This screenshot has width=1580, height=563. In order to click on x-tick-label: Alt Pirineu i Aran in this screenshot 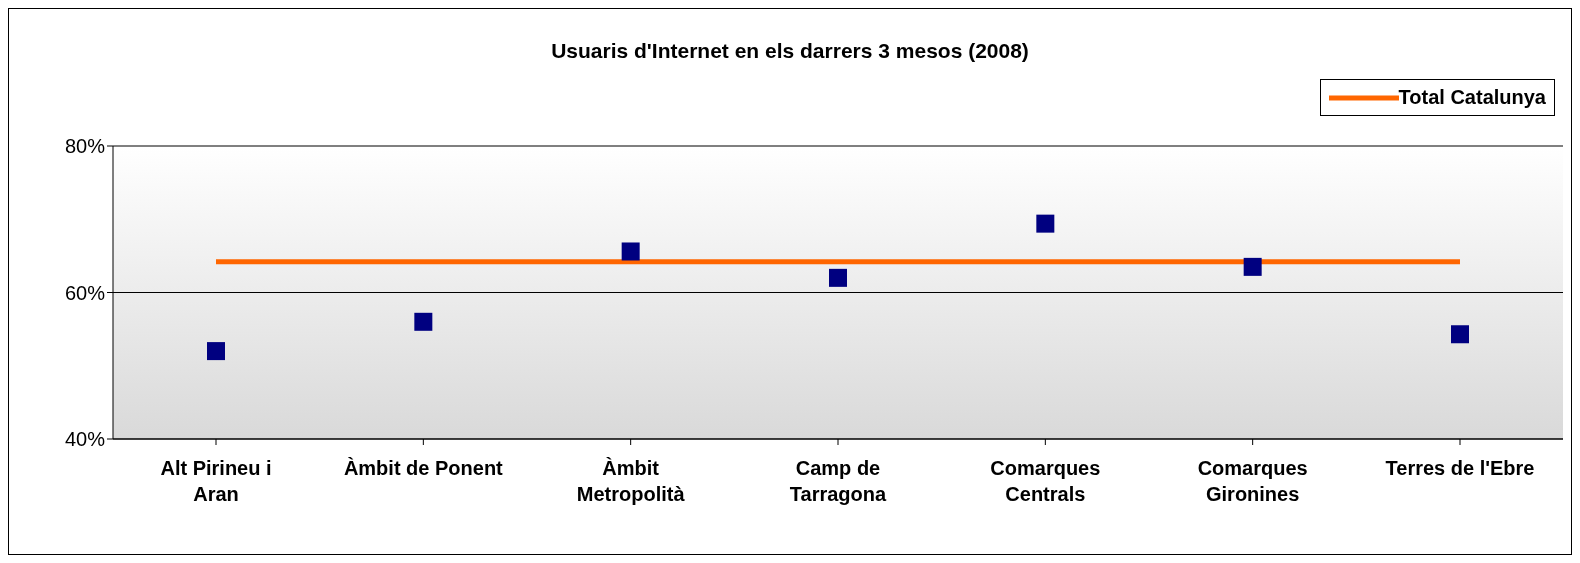, I will do `click(216, 481)`.